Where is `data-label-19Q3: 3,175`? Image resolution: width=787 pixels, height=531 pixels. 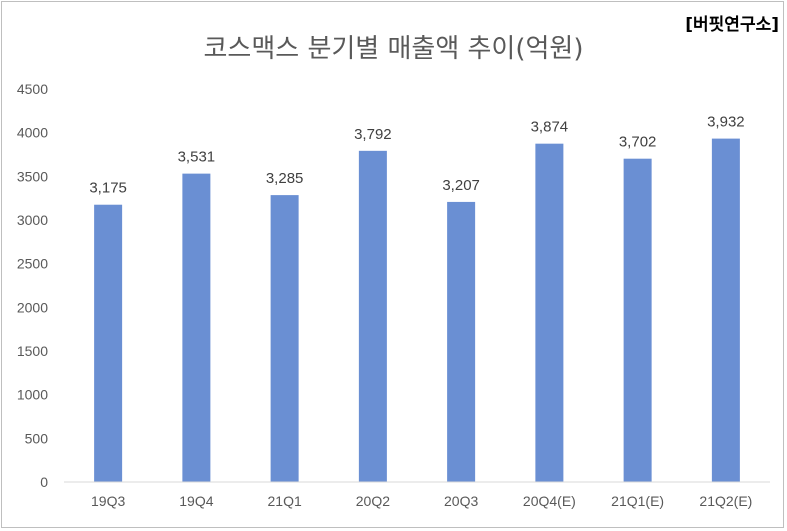
data-label-19Q3: 3,175 is located at coordinates (108, 188).